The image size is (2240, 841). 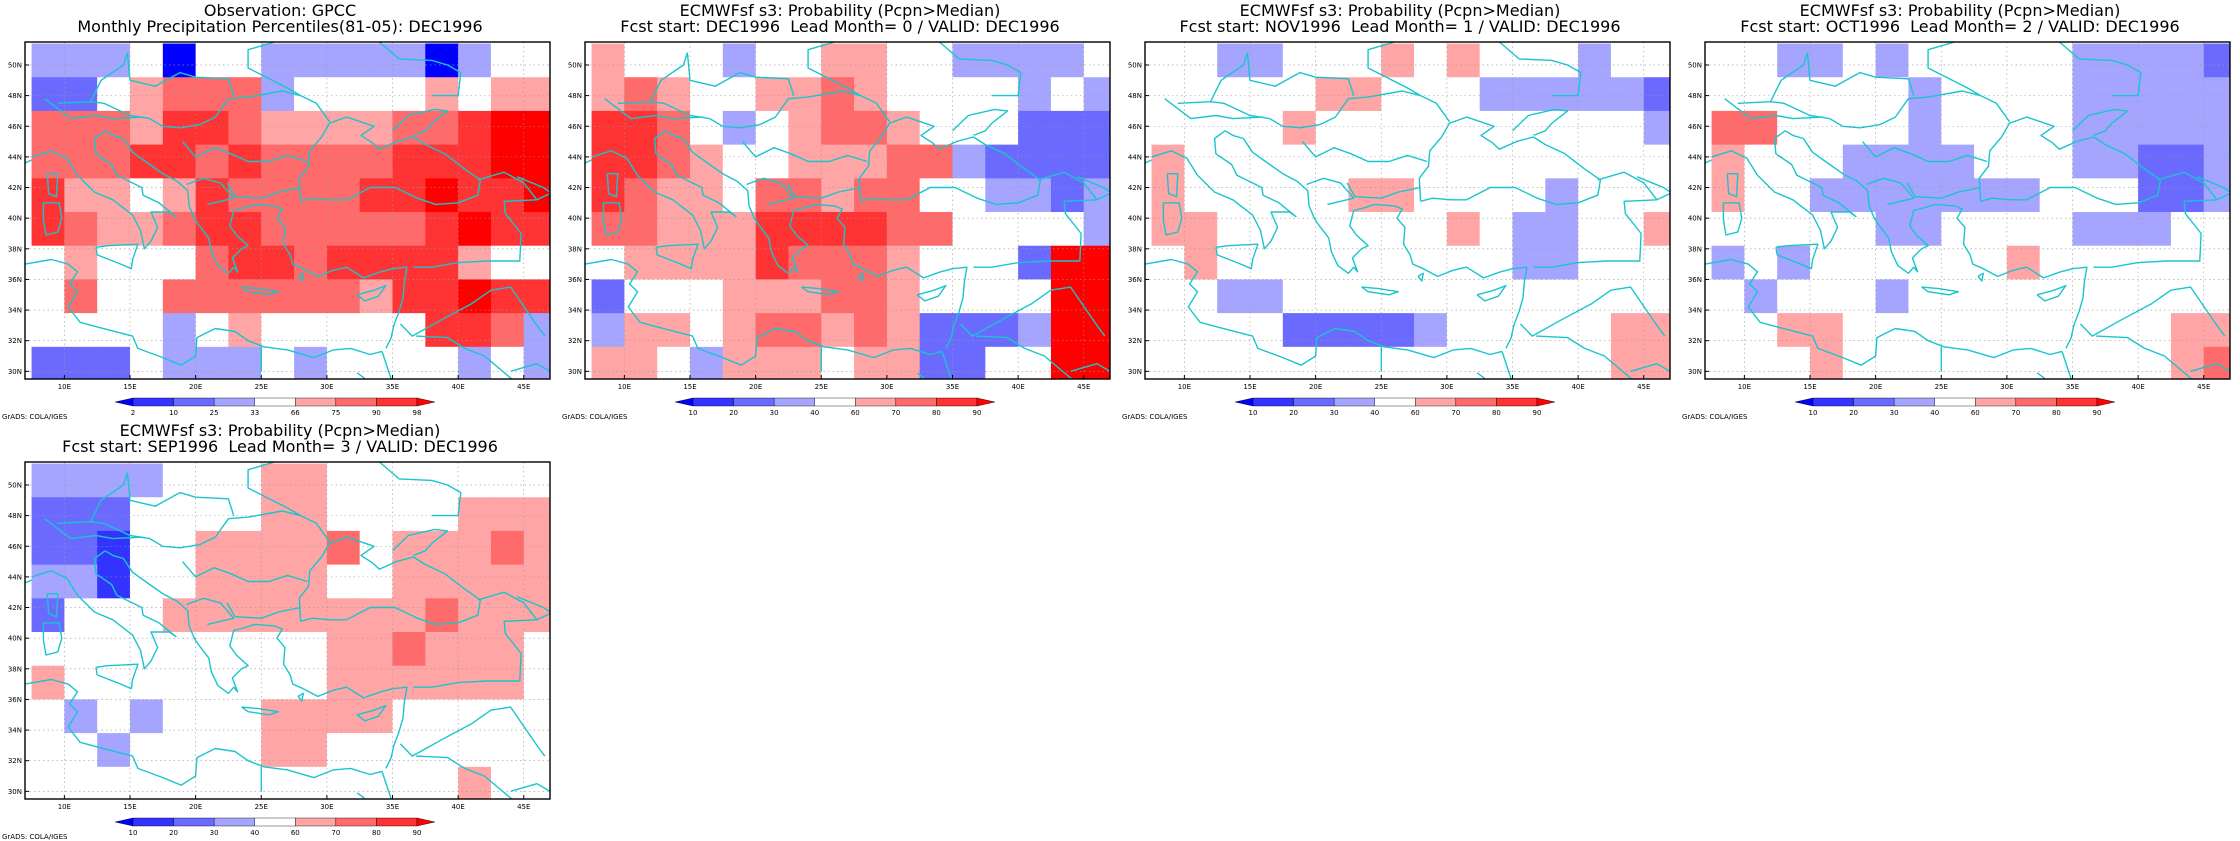 What do you see at coordinates (1374, 413) in the screenshot?
I see `colorbar-label: 40` at bounding box center [1374, 413].